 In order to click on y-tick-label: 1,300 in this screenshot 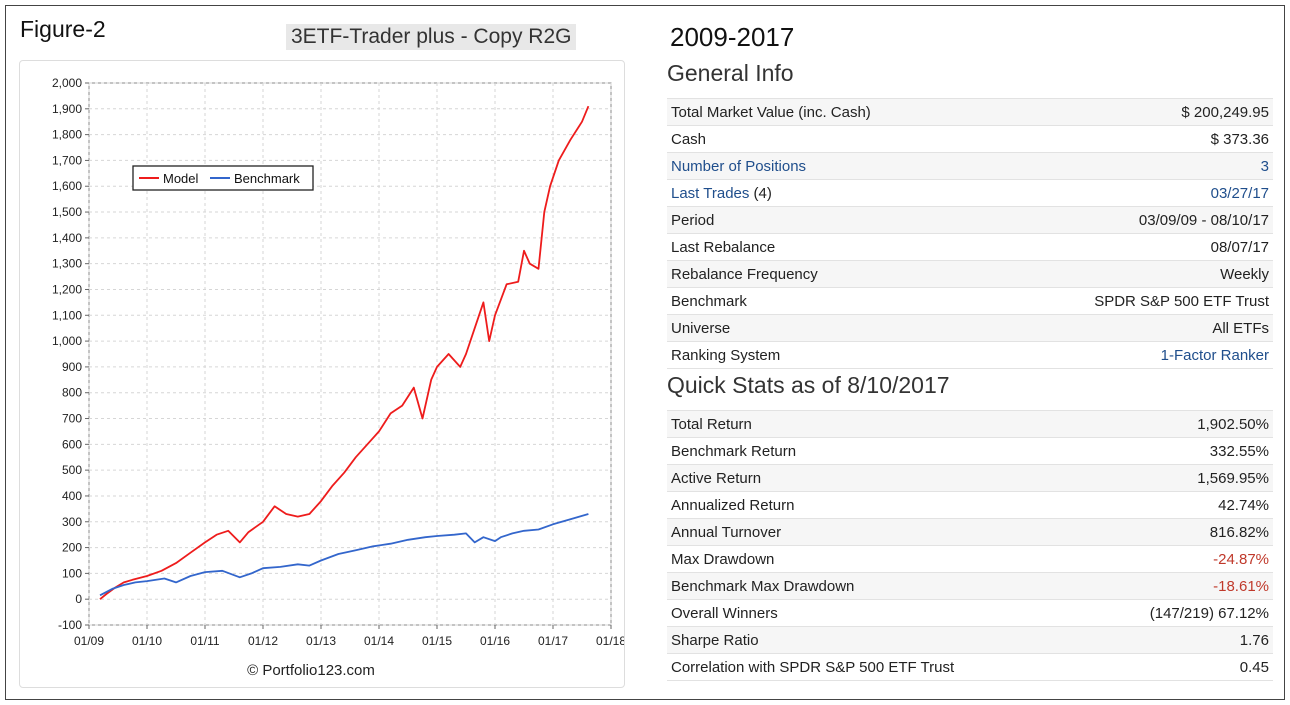, I will do `click(67, 264)`.